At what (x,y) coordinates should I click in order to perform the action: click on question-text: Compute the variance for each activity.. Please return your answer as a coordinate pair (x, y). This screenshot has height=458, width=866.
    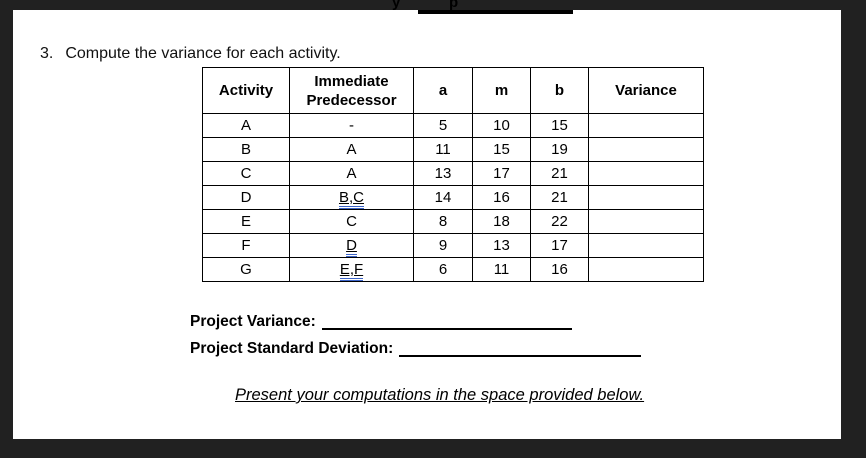
    Looking at the image, I should click on (203, 53).